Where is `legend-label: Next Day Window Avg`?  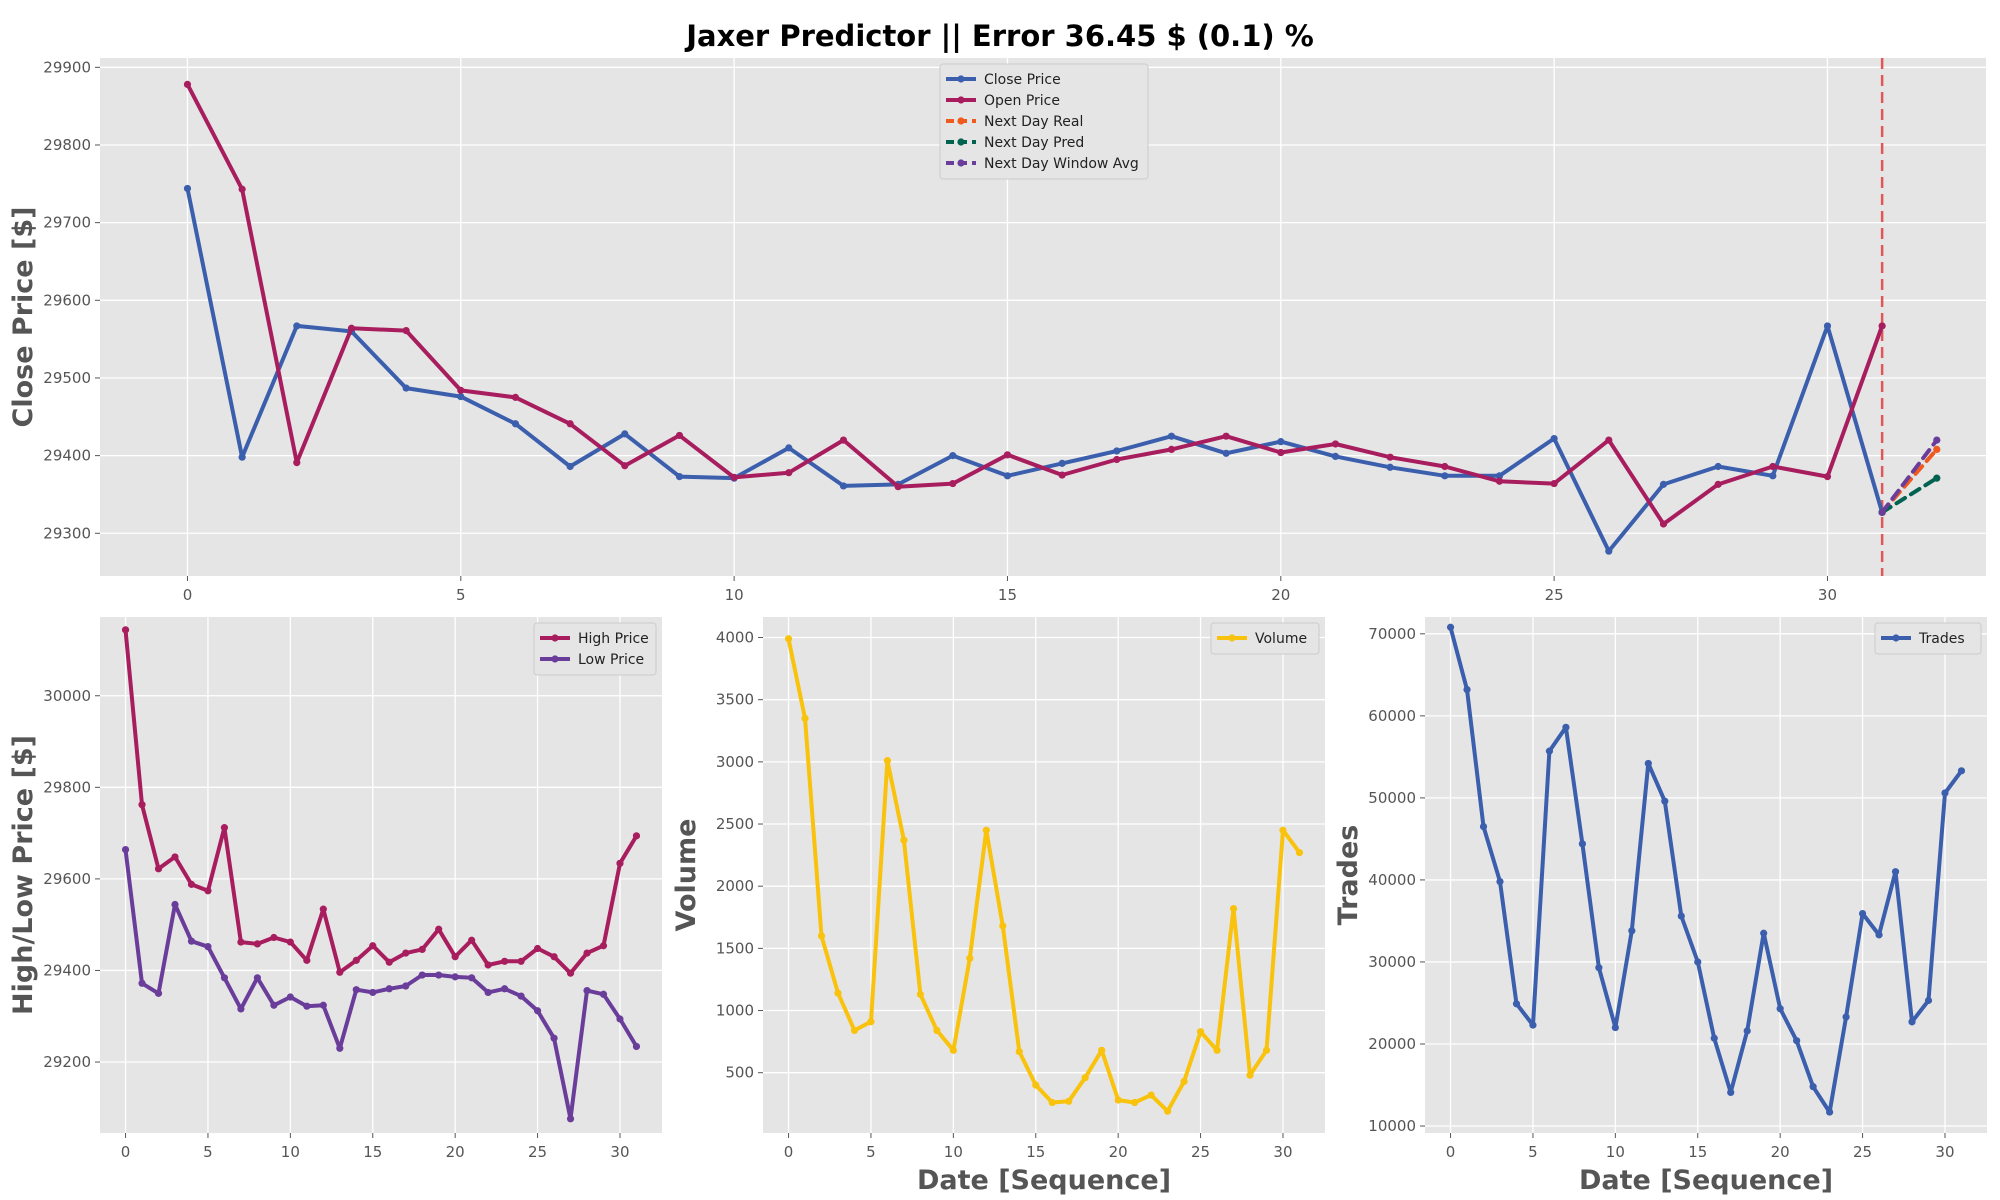 legend-label: Next Day Window Avg is located at coordinates (1061, 164).